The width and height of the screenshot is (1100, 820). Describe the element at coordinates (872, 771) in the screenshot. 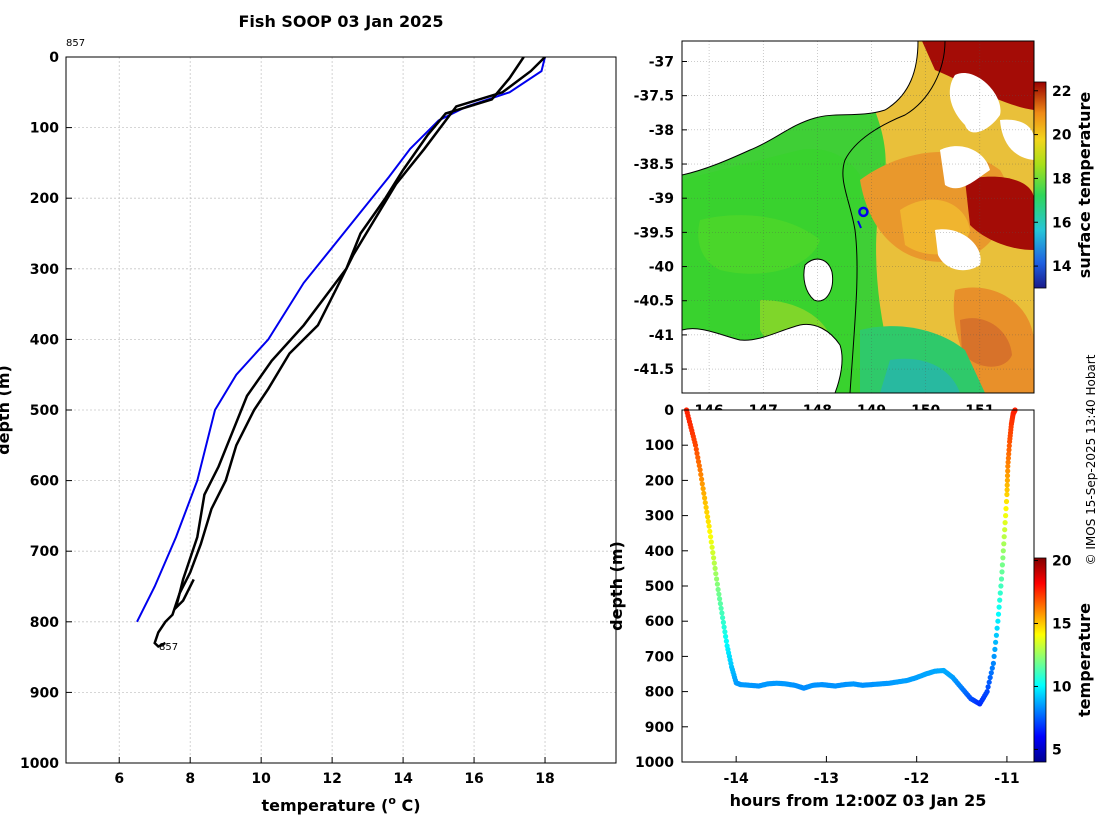

I see `depth-time-x-ticks: -14 -13 -12 -11` at that location.